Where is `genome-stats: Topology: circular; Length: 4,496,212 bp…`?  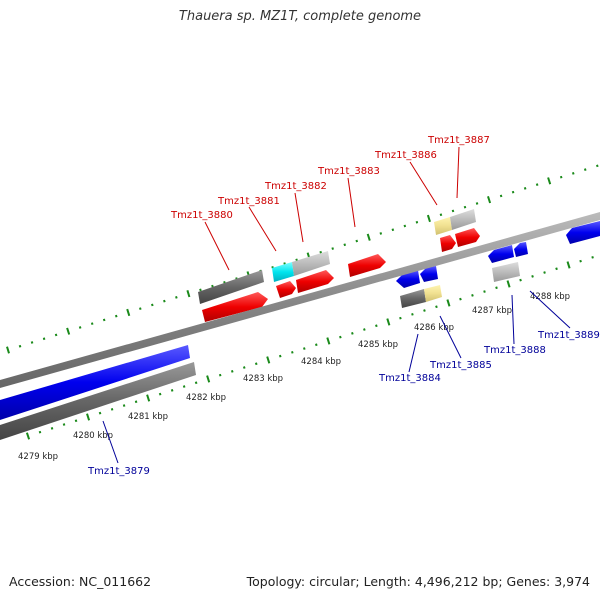 genome-stats: Topology: circular; Length: 4,496,212 bp… is located at coordinates (418, 581).